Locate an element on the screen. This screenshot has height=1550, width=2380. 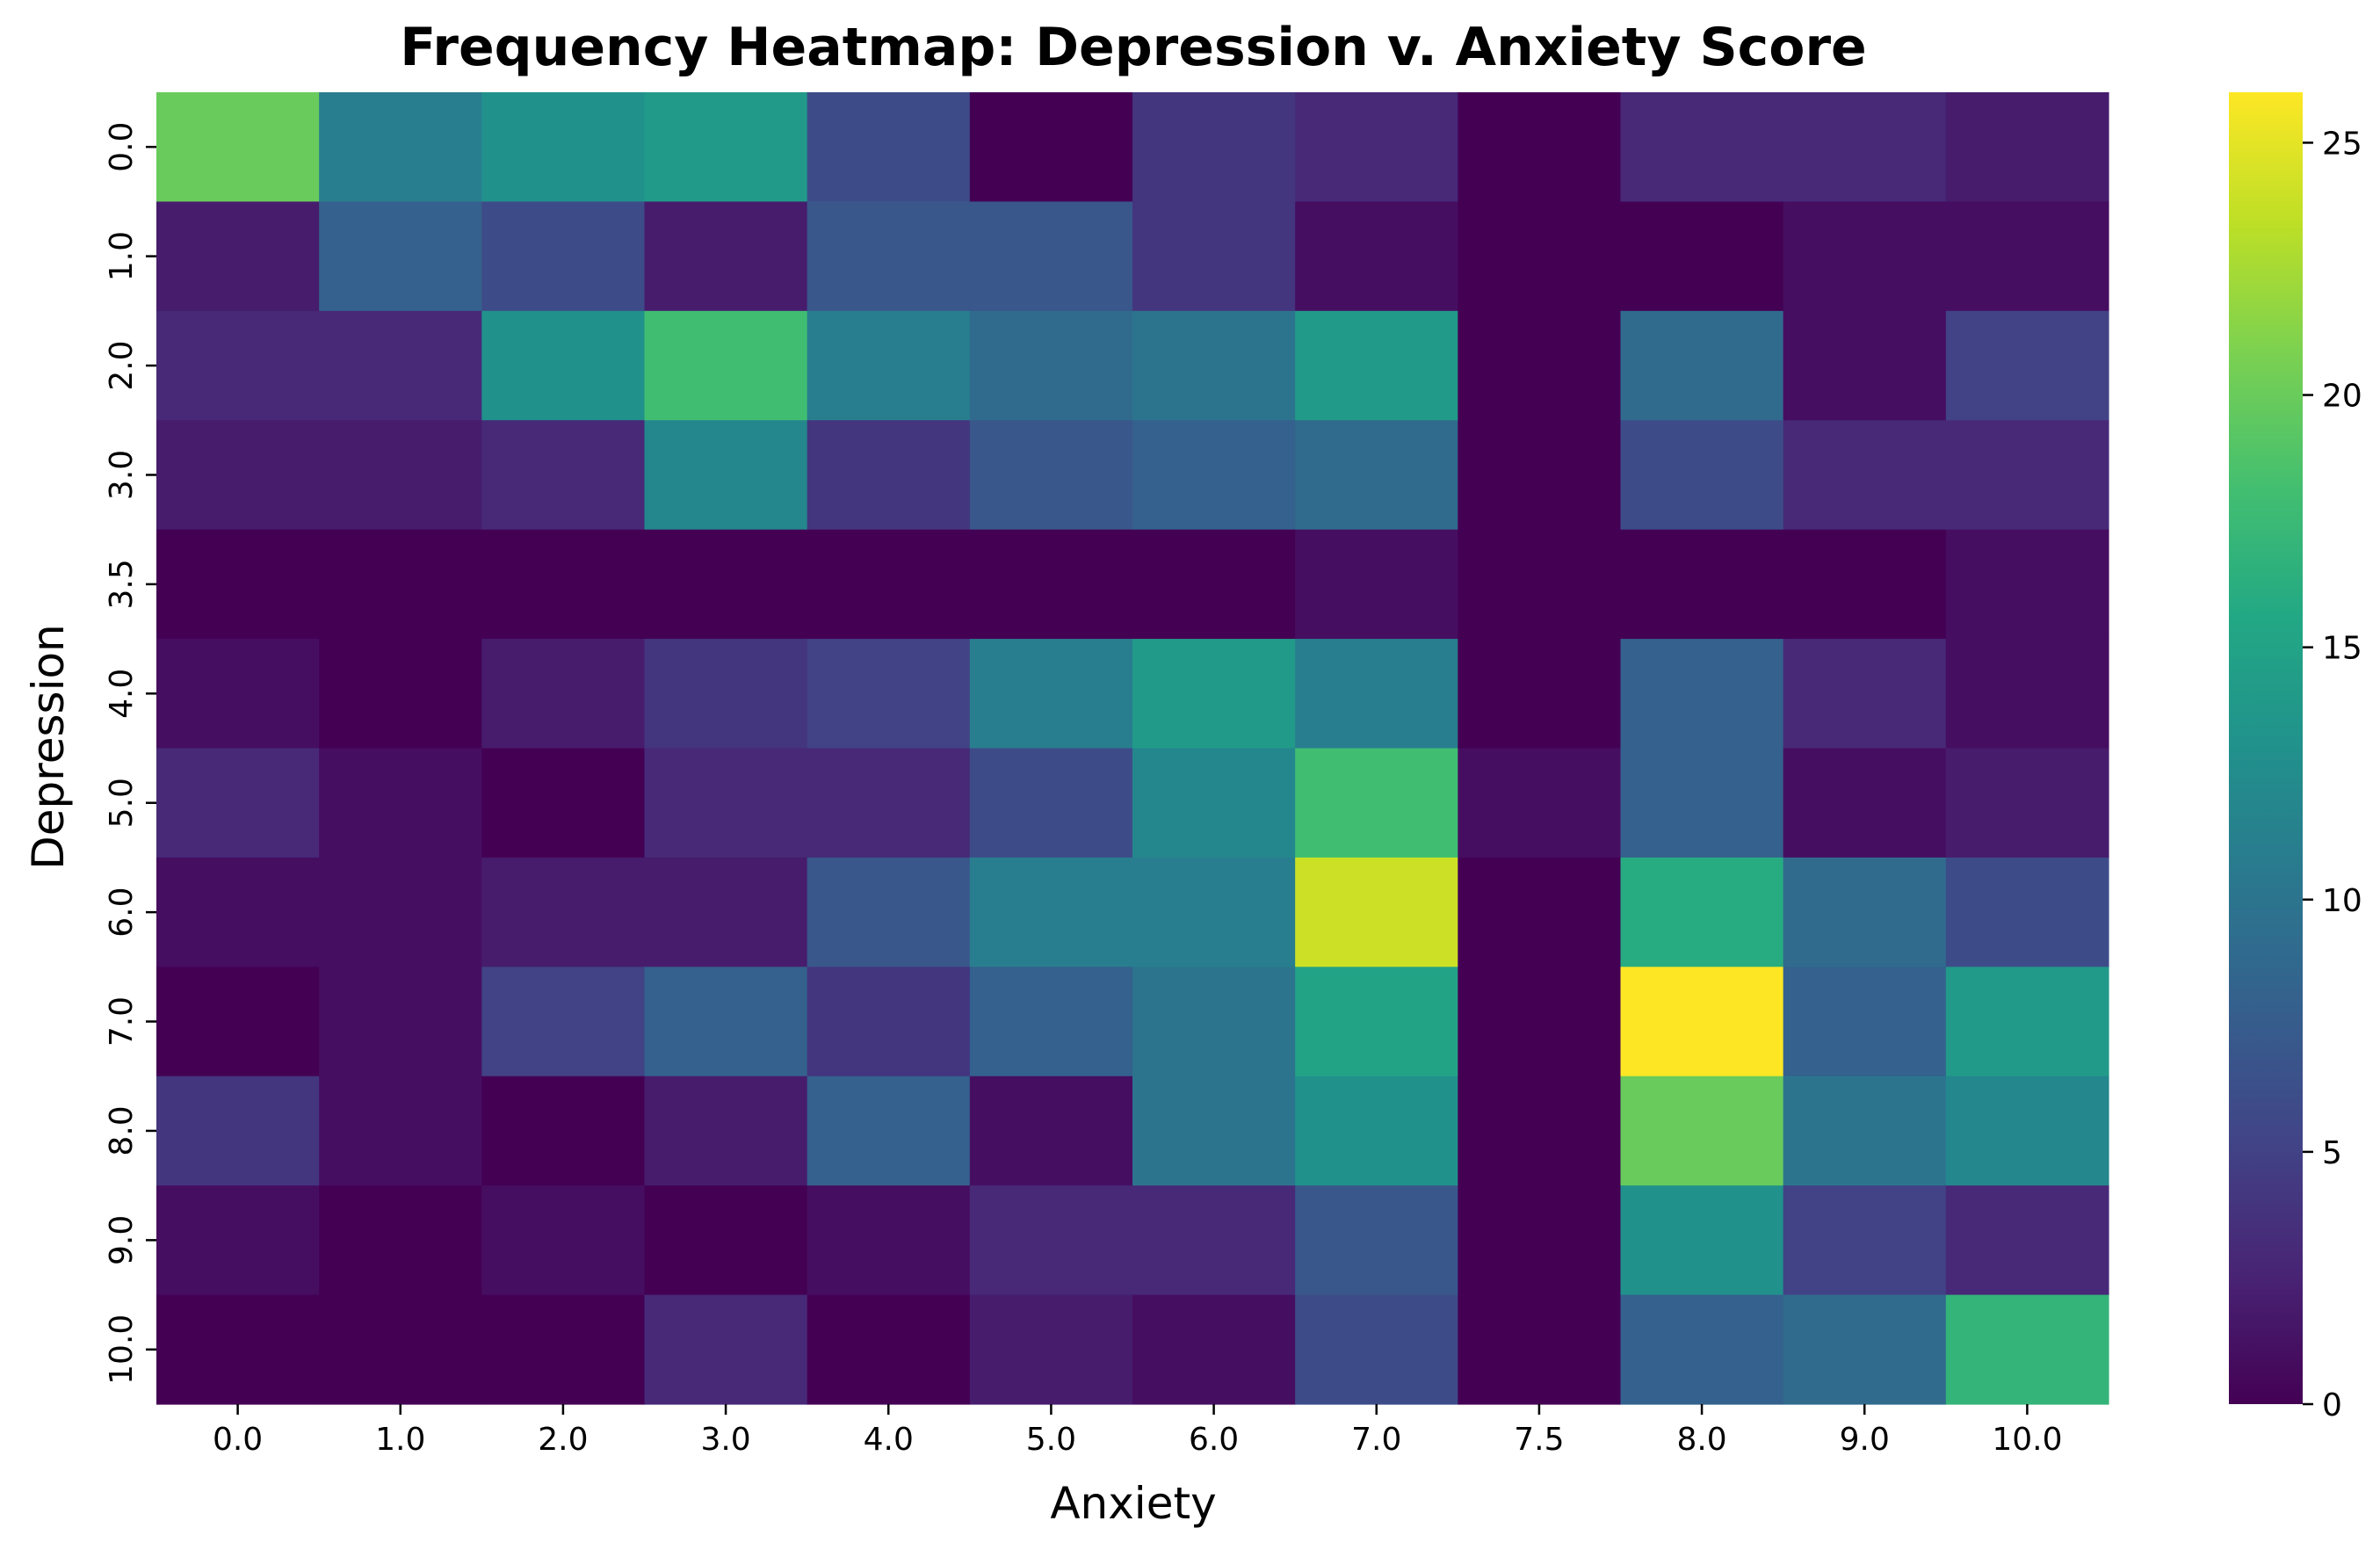
colorbar-tick-label: 10 is located at coordinates (2342, 901).